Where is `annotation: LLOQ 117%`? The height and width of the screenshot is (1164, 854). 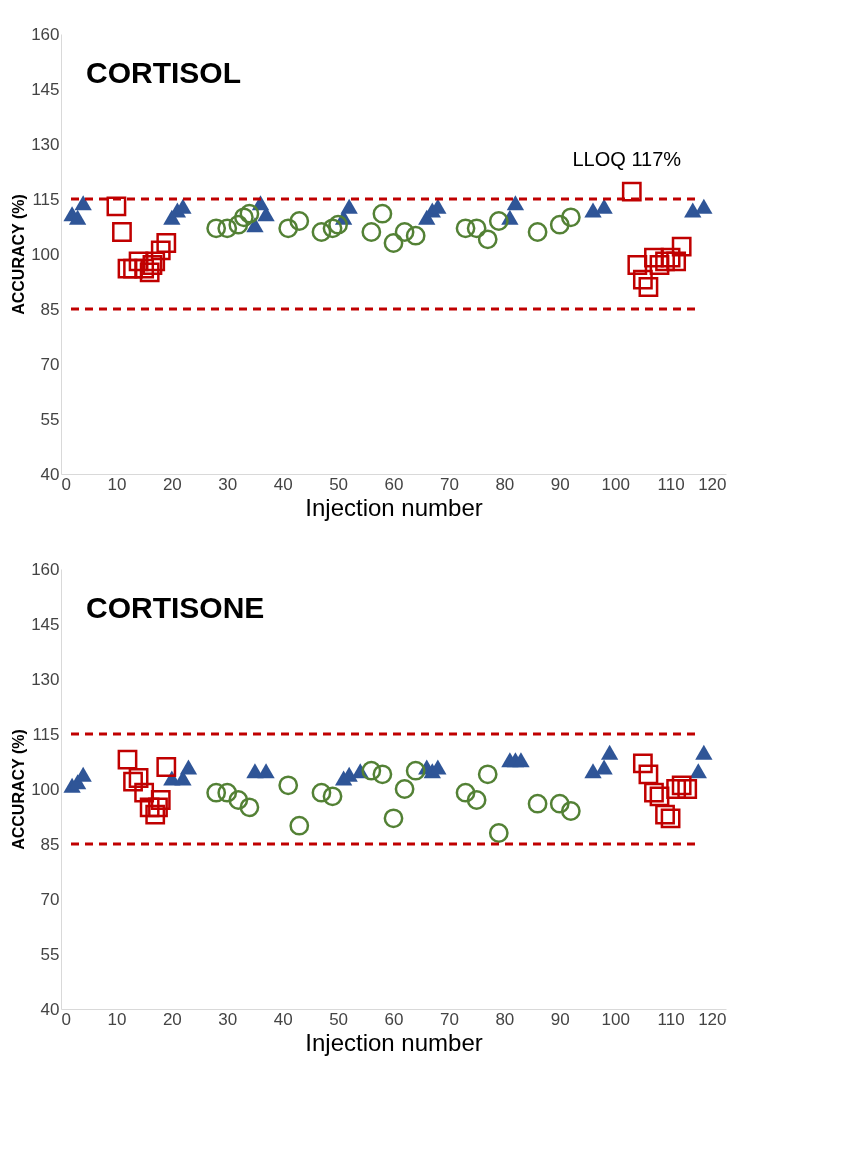 annotation: LLOQ 117% is located at coordinates (627, 158).